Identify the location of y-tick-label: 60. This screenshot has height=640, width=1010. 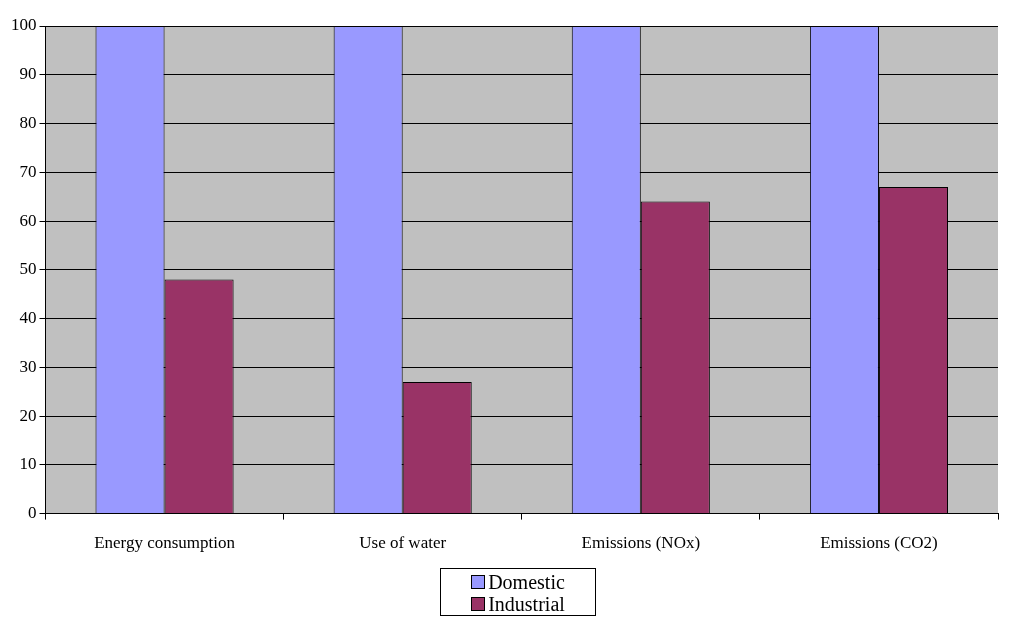
(28, 220).